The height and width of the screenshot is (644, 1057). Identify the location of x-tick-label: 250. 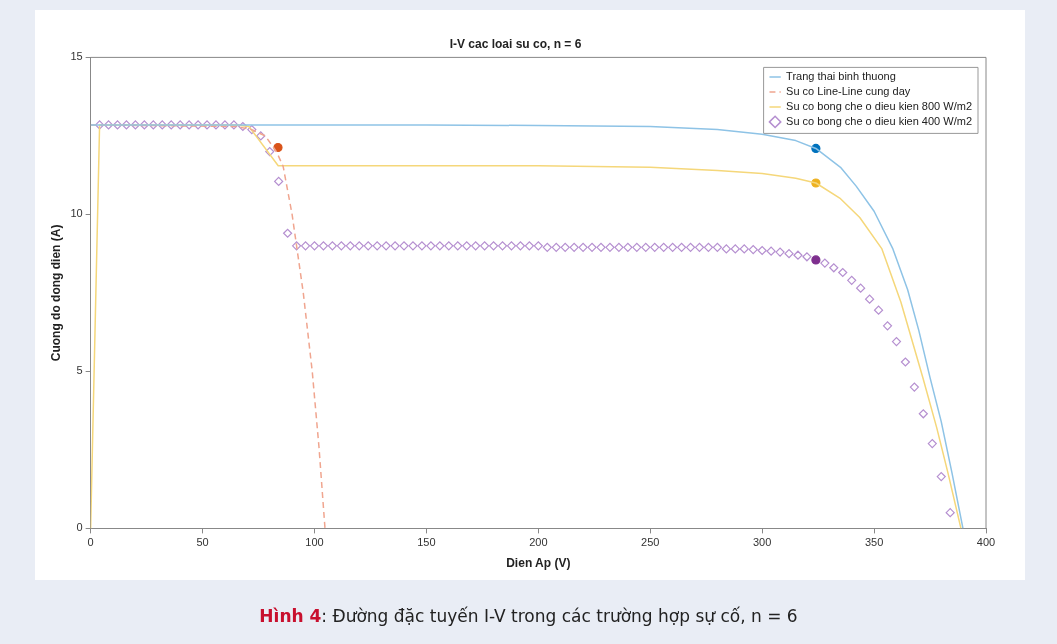
(650, 542).